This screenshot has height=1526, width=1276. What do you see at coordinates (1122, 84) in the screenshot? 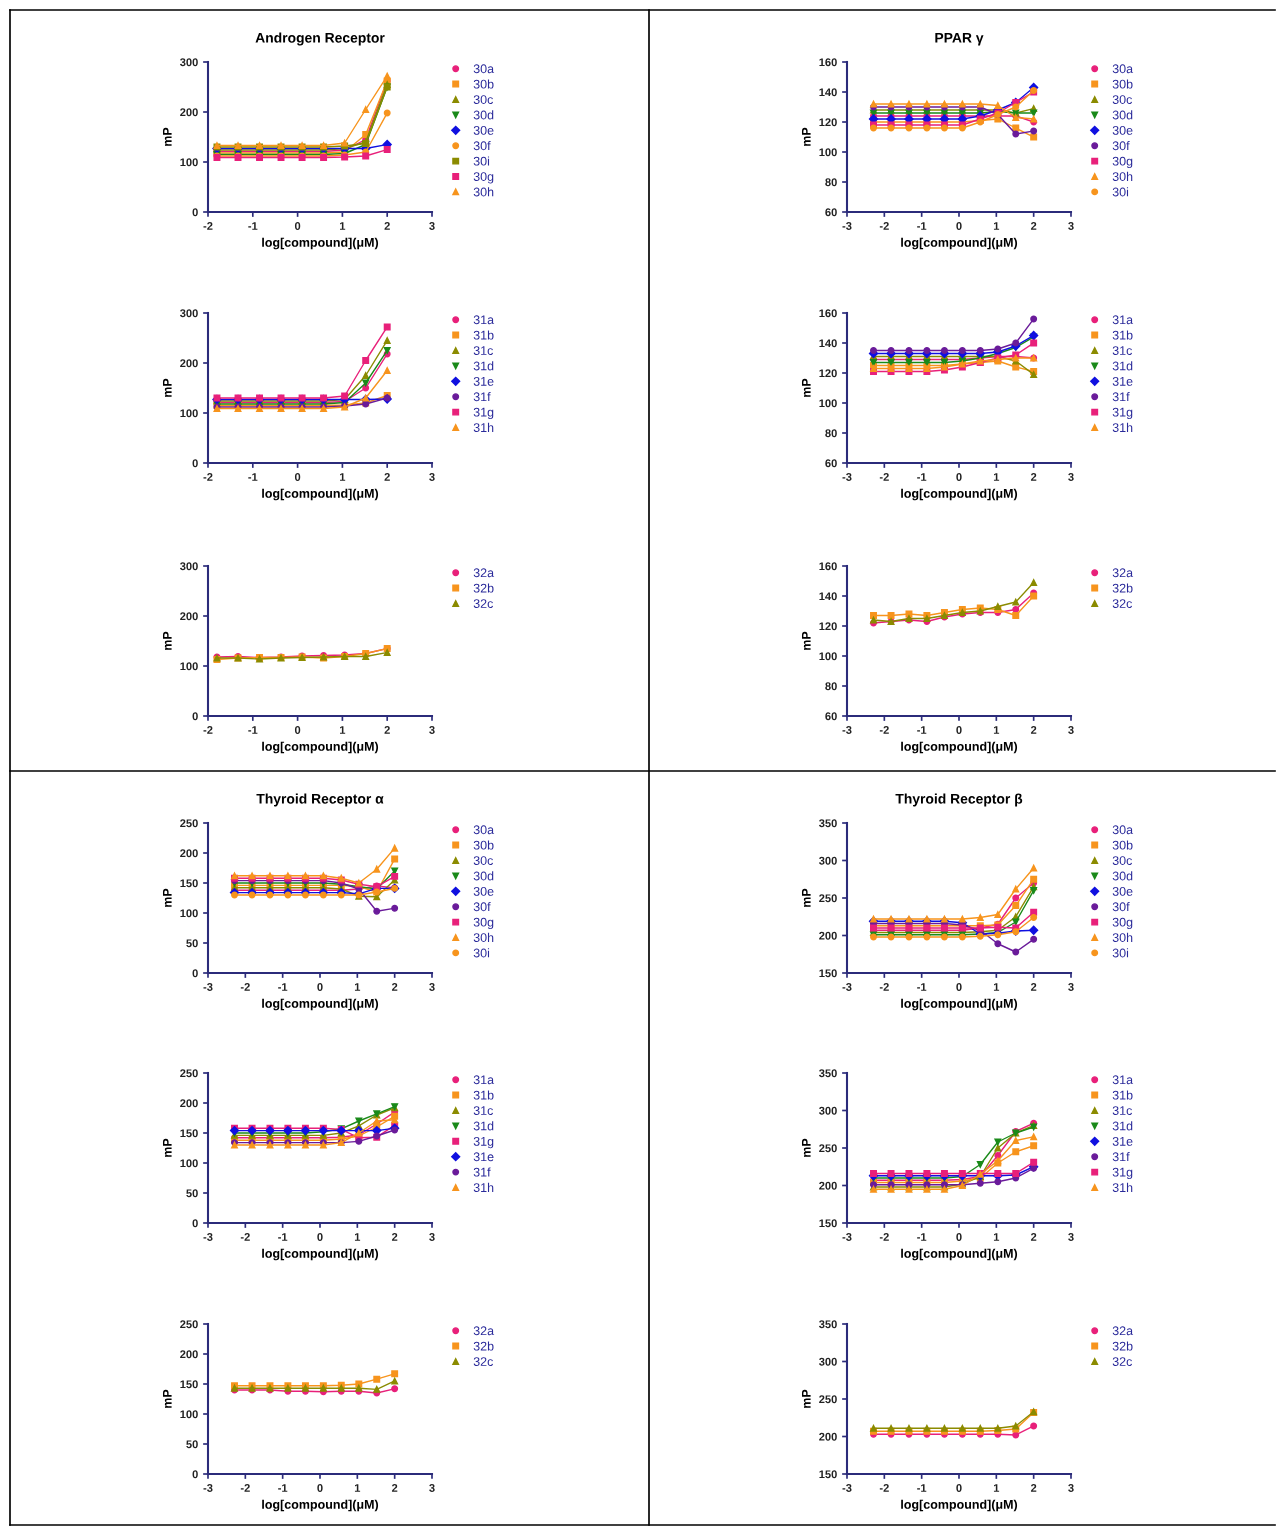
I see `legend-label: 30b` at bounding box center [1122, 84].